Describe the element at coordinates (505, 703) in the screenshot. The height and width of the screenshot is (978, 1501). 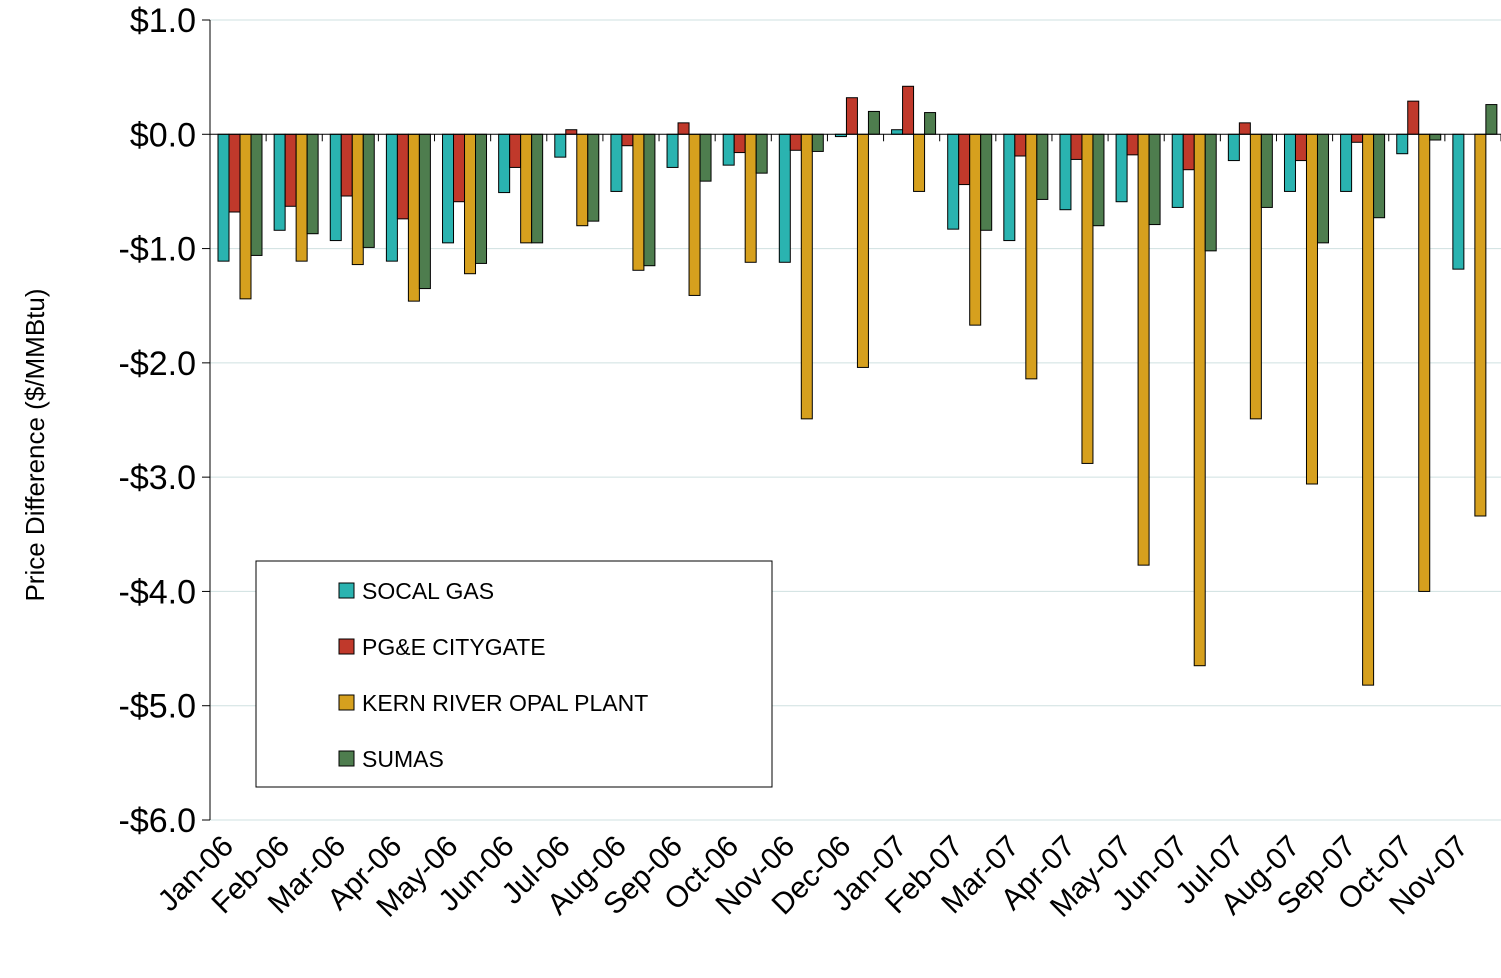
I see `legend-label: KERN RIVER OPAL PLANT` at that location.